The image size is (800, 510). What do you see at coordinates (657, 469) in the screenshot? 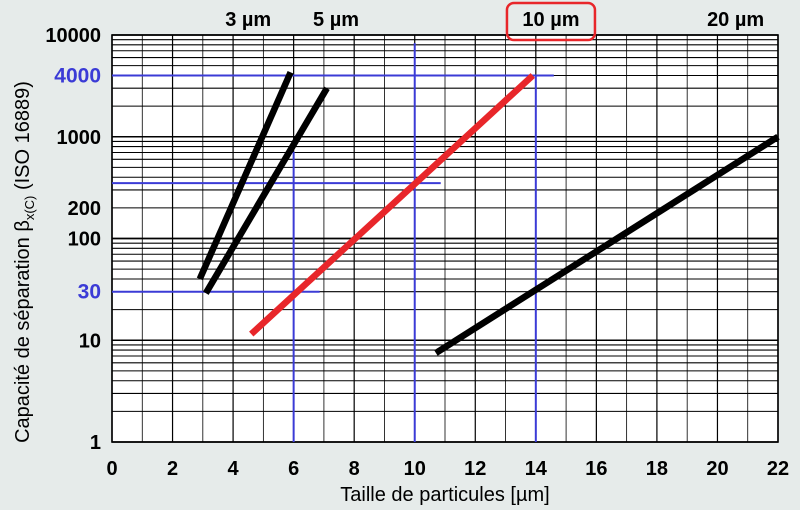
I see `x-tick-label: 18` at bounding box center [657, 469].